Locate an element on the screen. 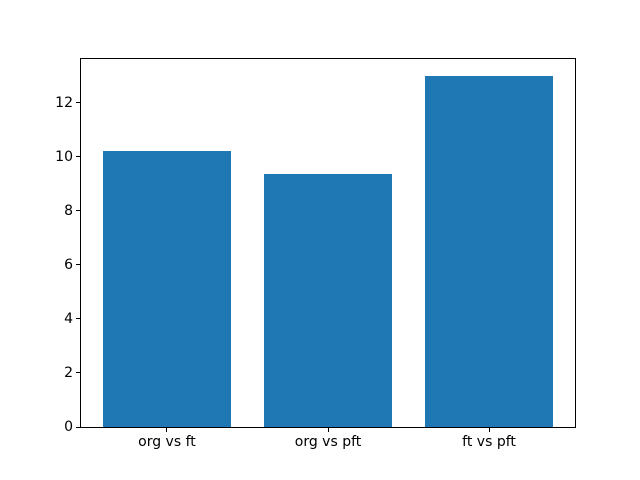 The height and width of the screenshot is (480, 640). y-axis-tick-label: 10 is located at coordinates (64, 156).